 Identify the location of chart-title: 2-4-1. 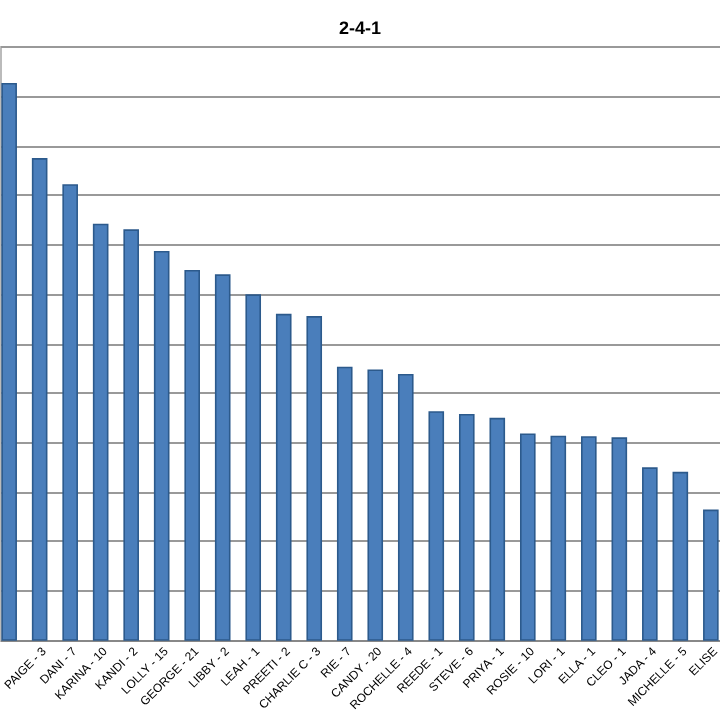
(360, 28).